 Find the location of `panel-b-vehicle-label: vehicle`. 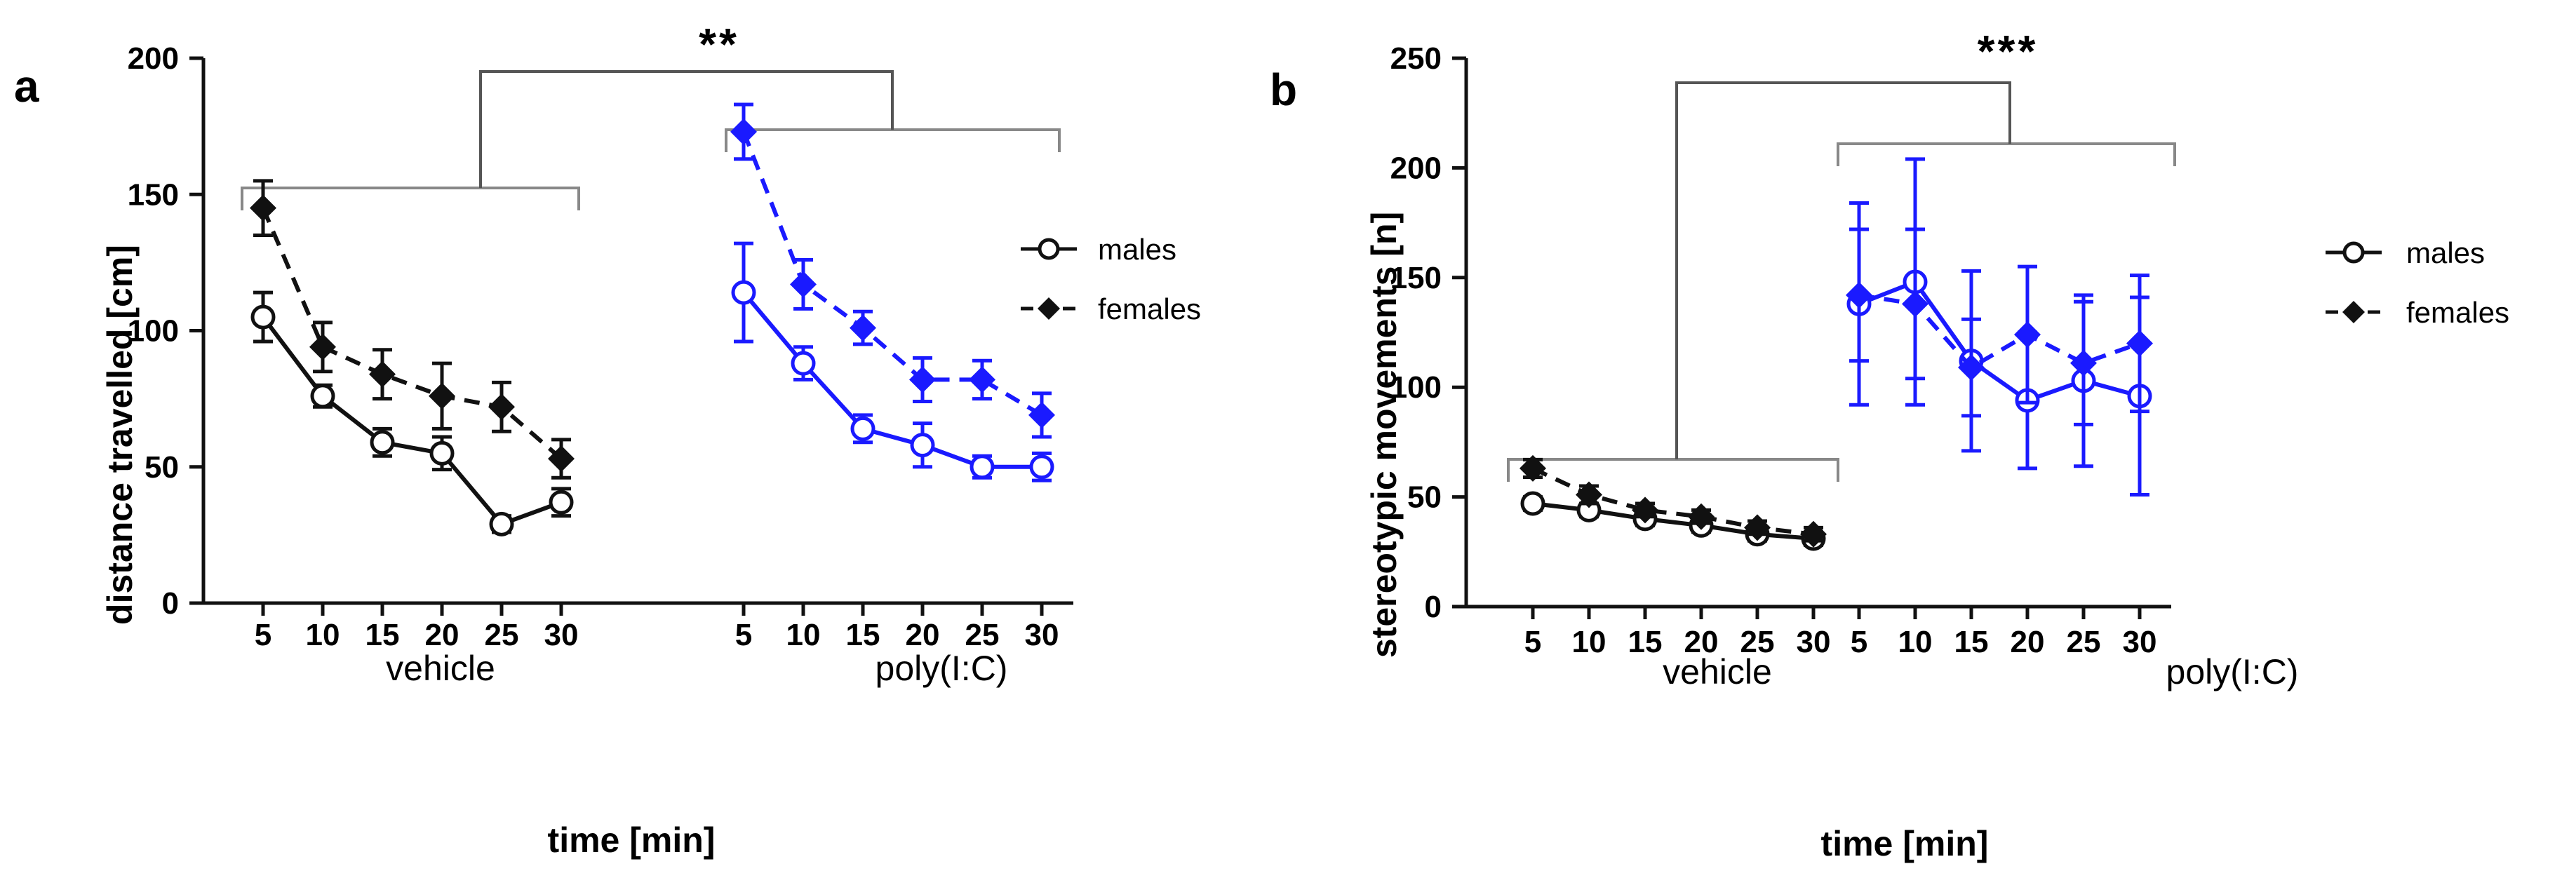

panel-b-vehicle-label: vehicle is located at coordinates (1717, 671).